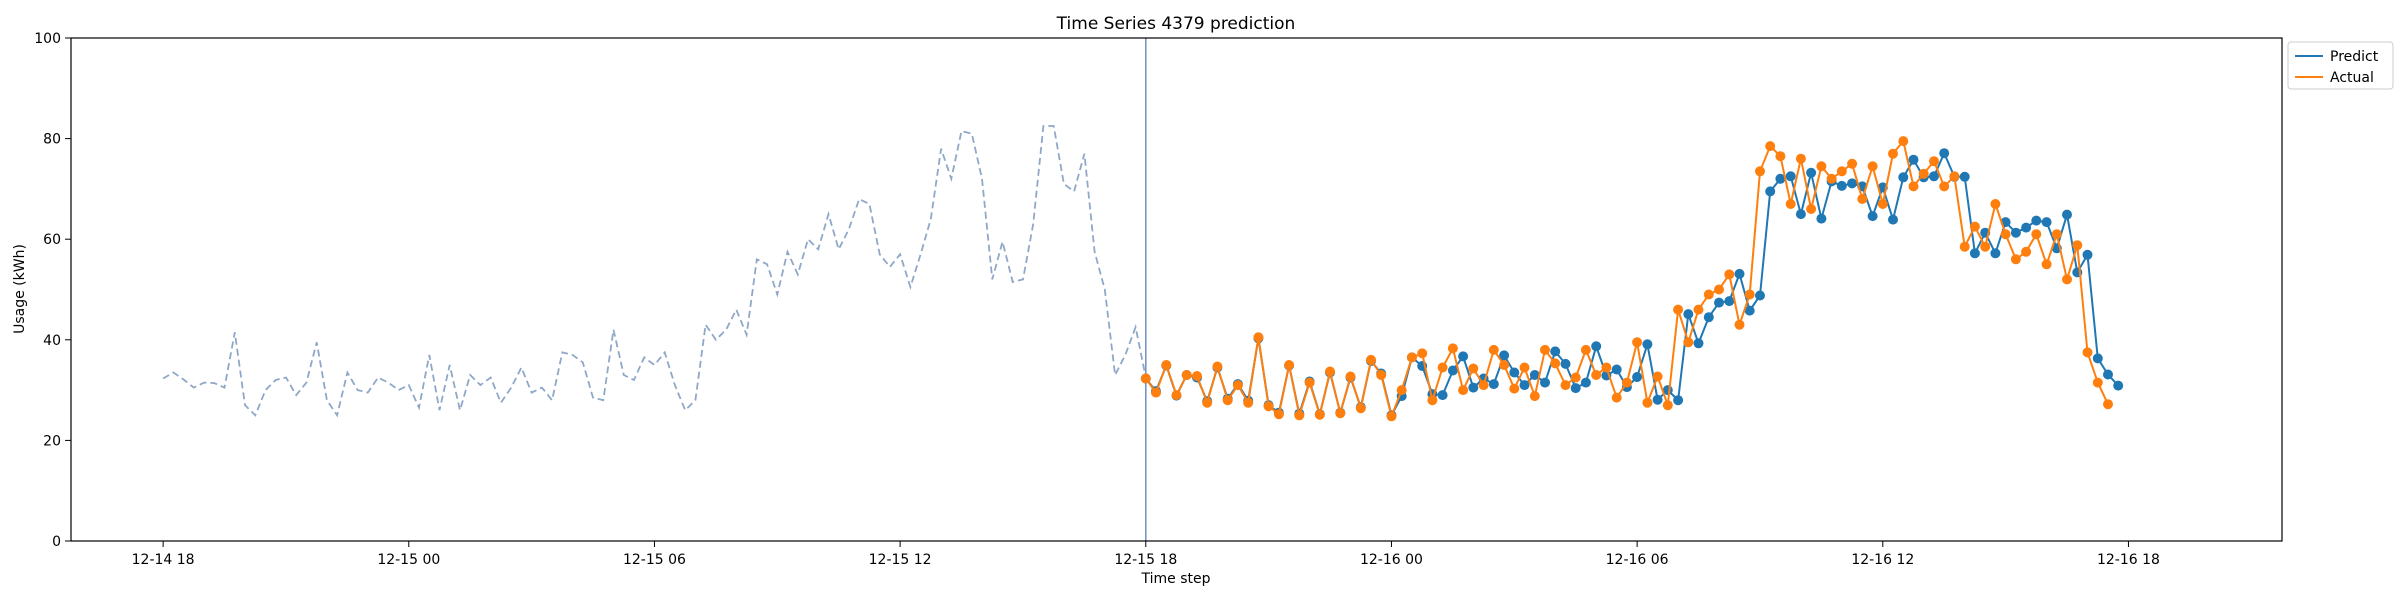 This screenshot has height=600, width=2400. I want to click on x-tick-label: 12-15 12, so click(900, 560).